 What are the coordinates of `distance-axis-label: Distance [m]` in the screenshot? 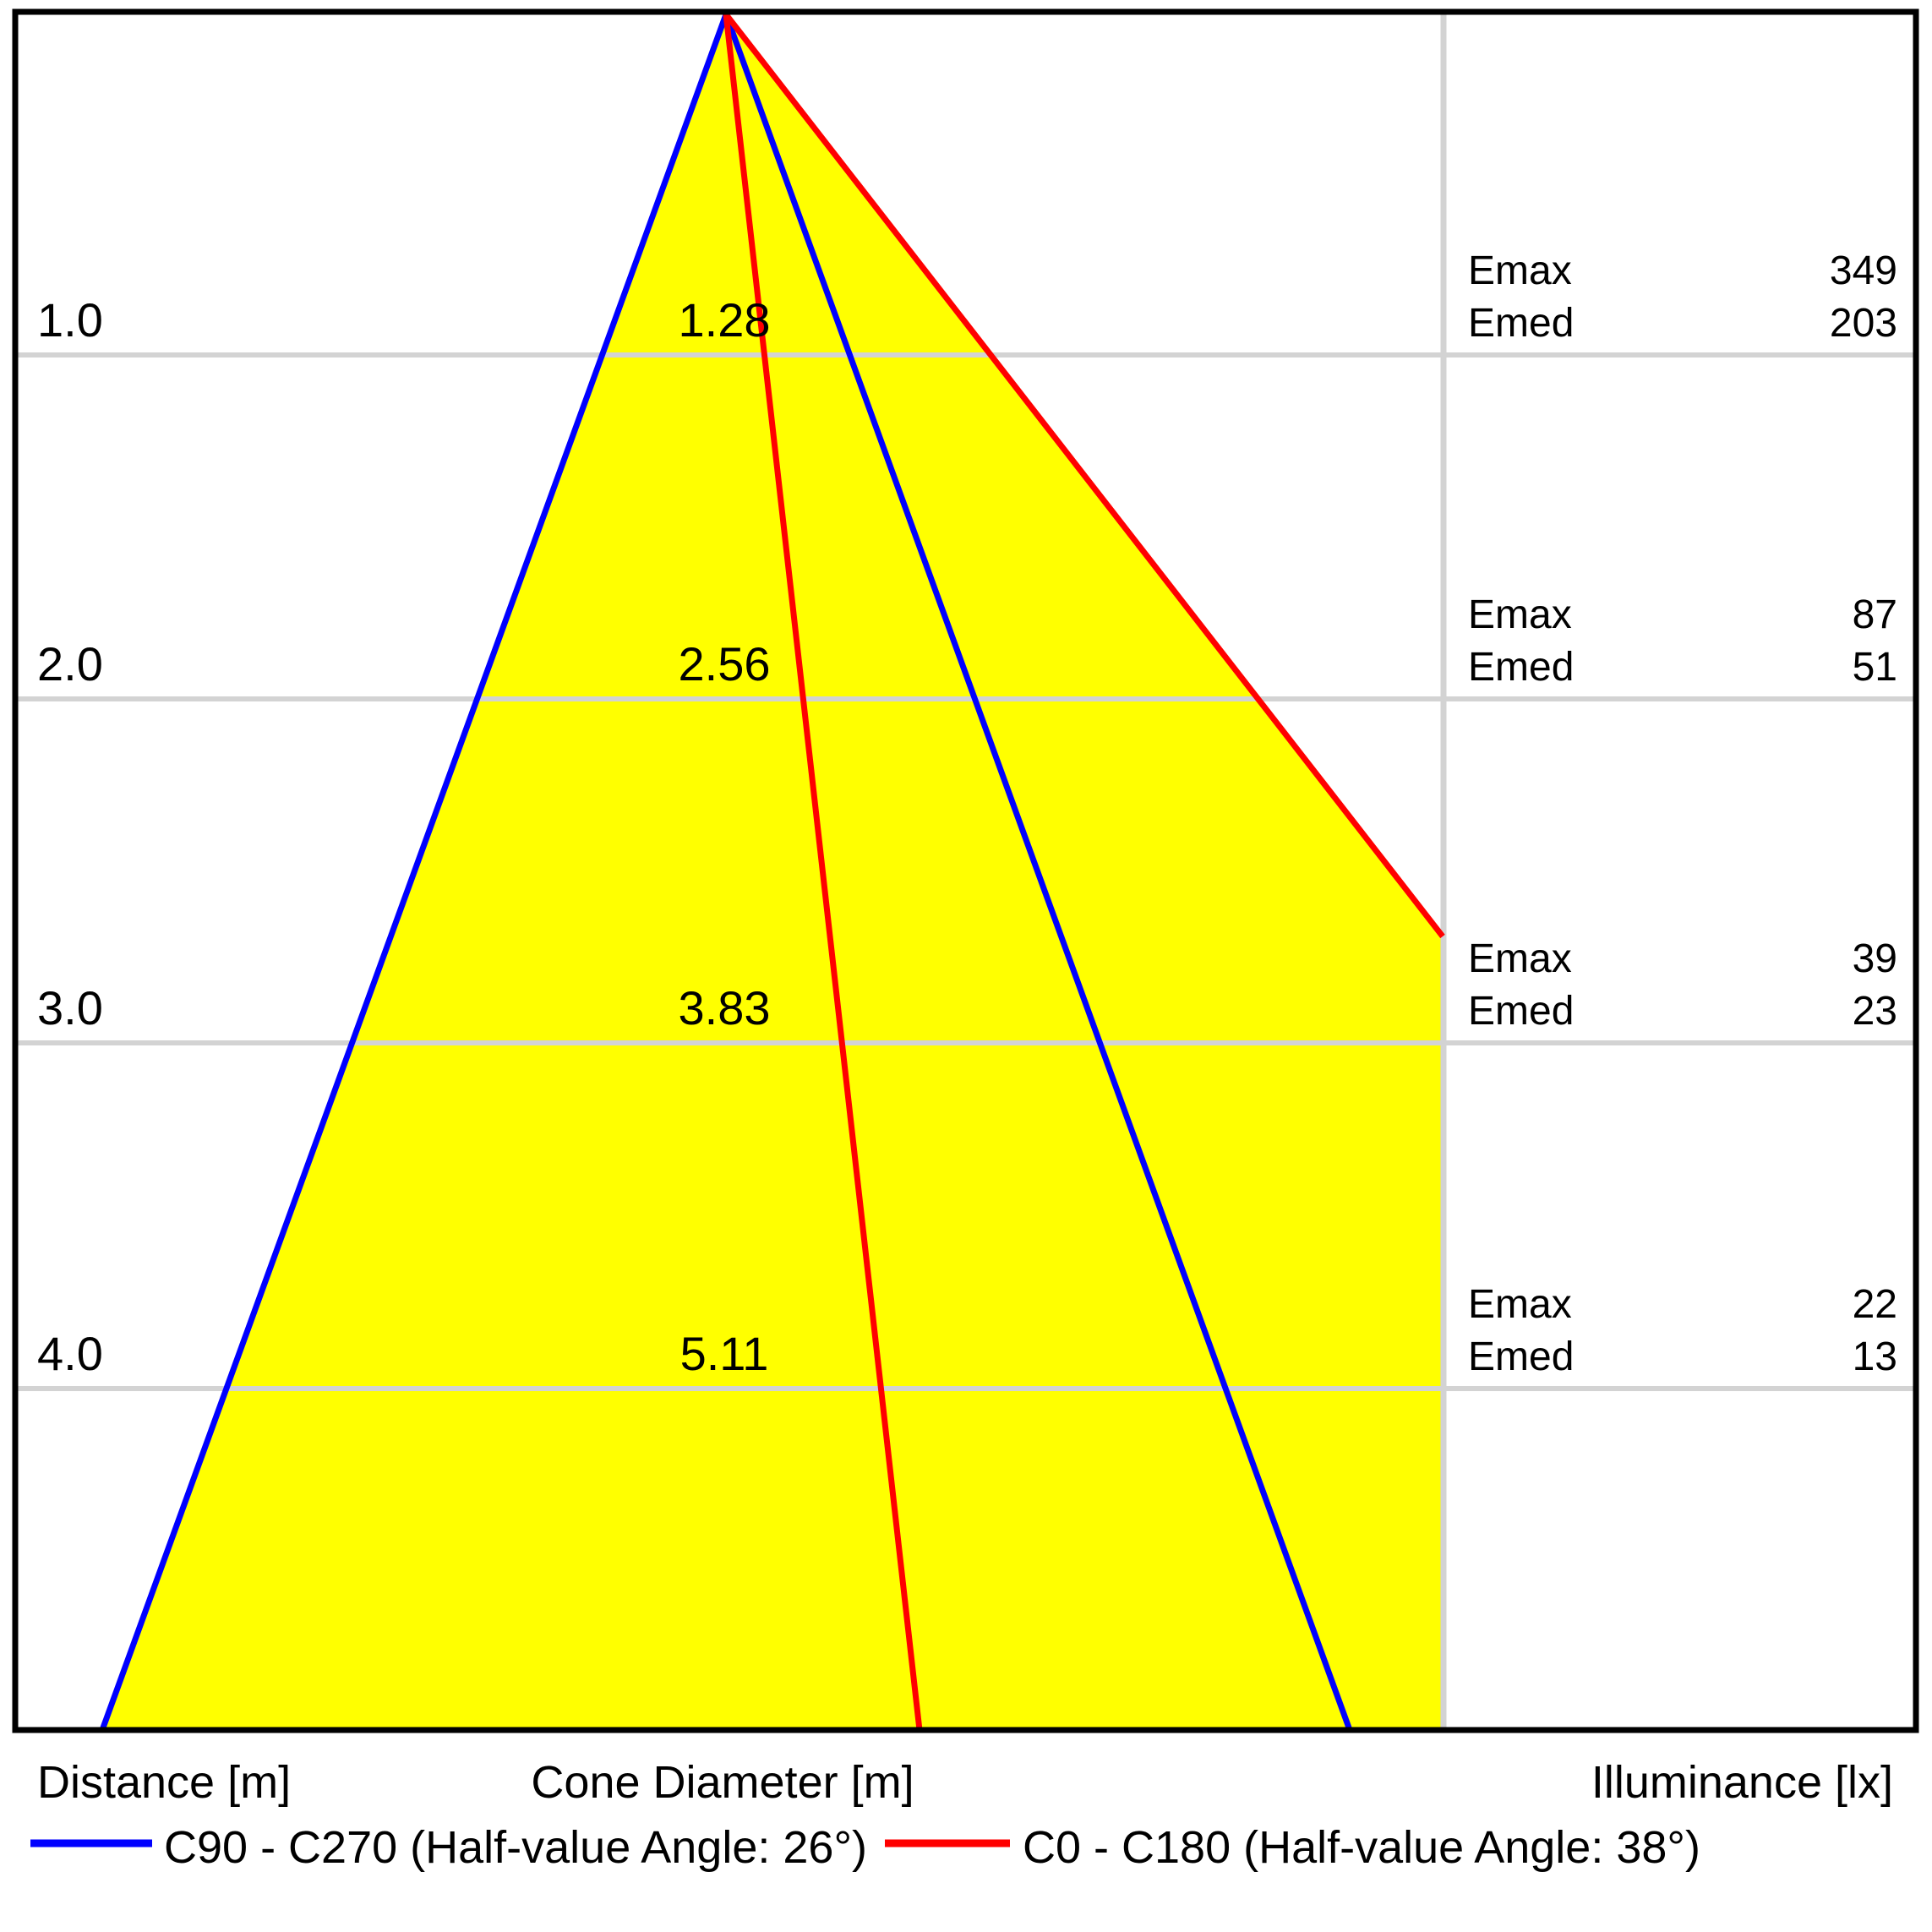 It's located at (164, 1782).